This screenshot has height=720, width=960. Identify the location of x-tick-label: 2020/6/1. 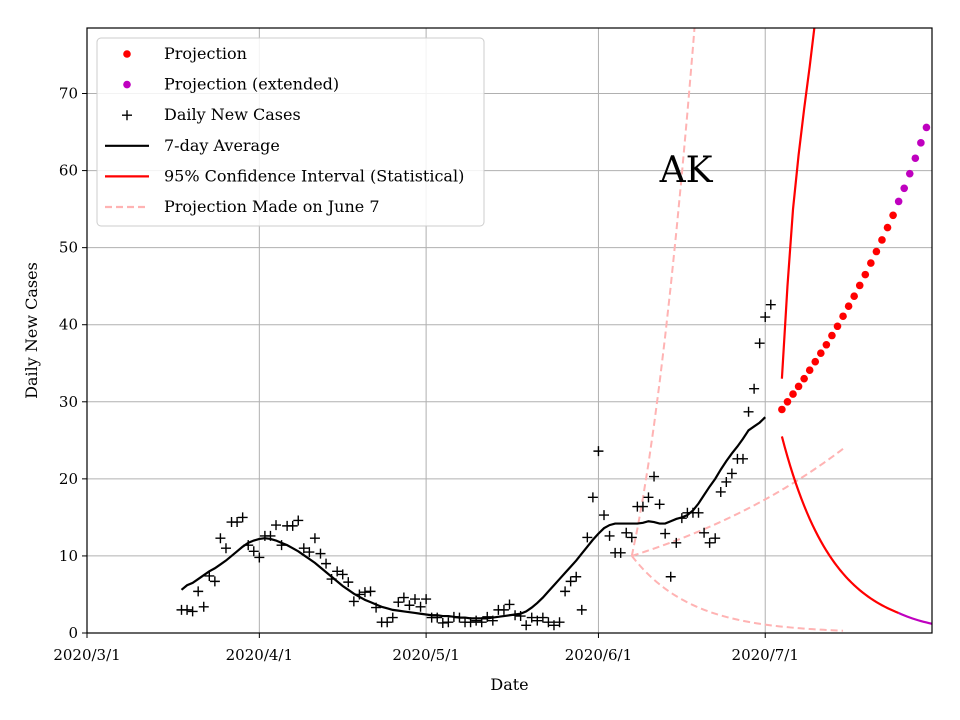
(598, 655).